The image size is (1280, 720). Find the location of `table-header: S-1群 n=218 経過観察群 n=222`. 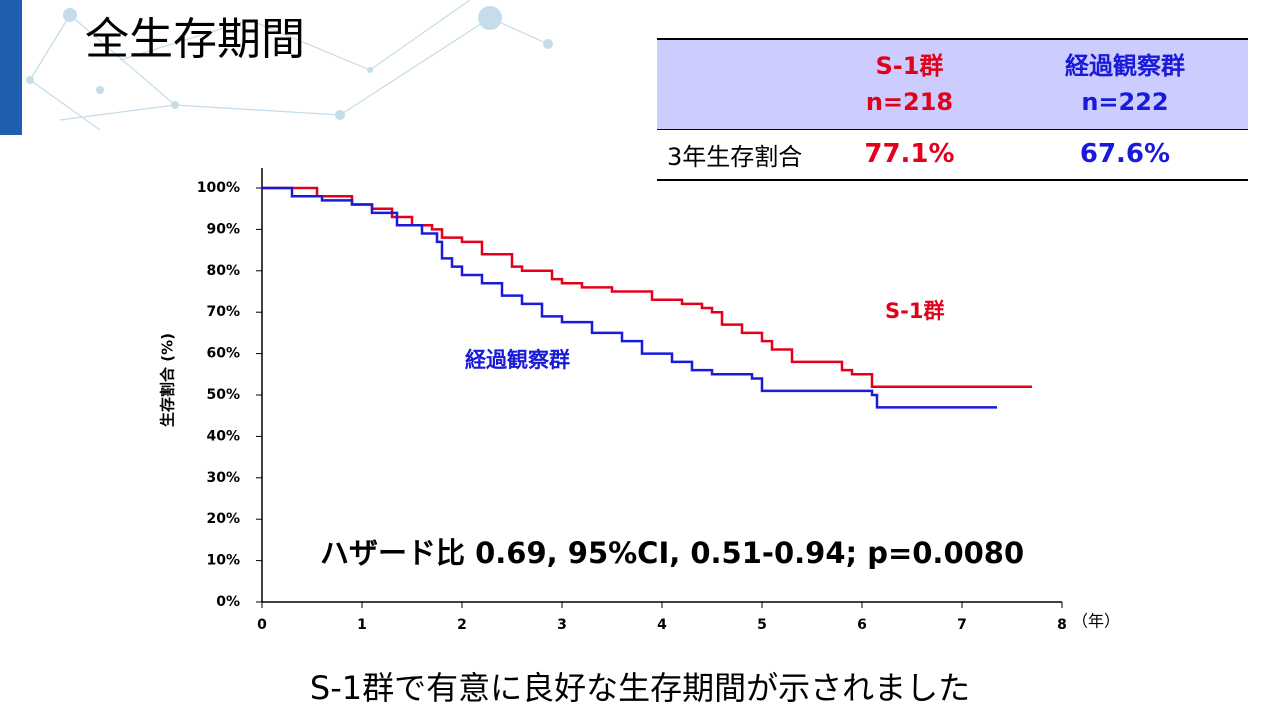

table-header: S-1群 n=218 経過観察群 n=222 is located at coordinates (952, 84).